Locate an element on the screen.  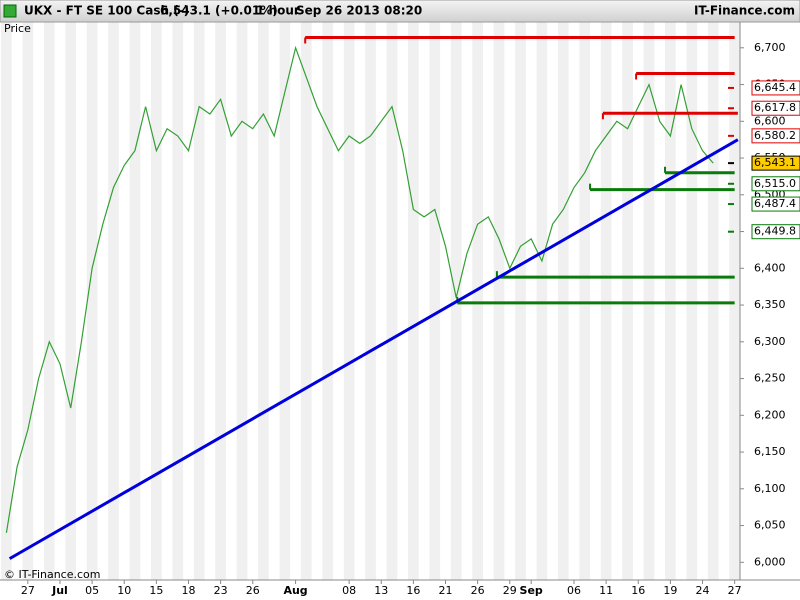
x-tick-label: 19 is located at coordinates (670, 590).